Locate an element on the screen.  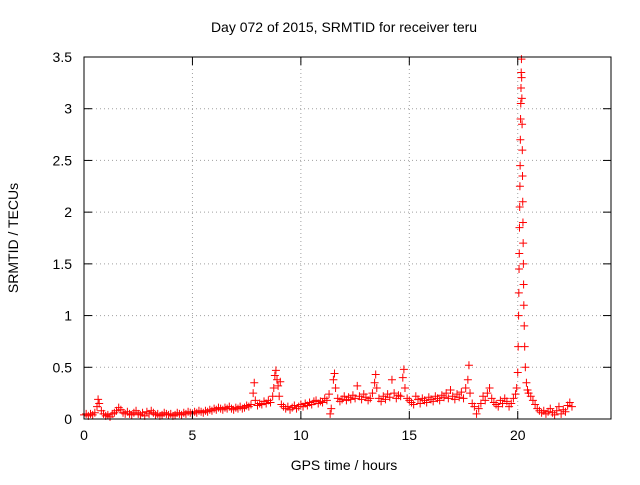
x-tick-label: 0 is located at coordinates (84, 435).